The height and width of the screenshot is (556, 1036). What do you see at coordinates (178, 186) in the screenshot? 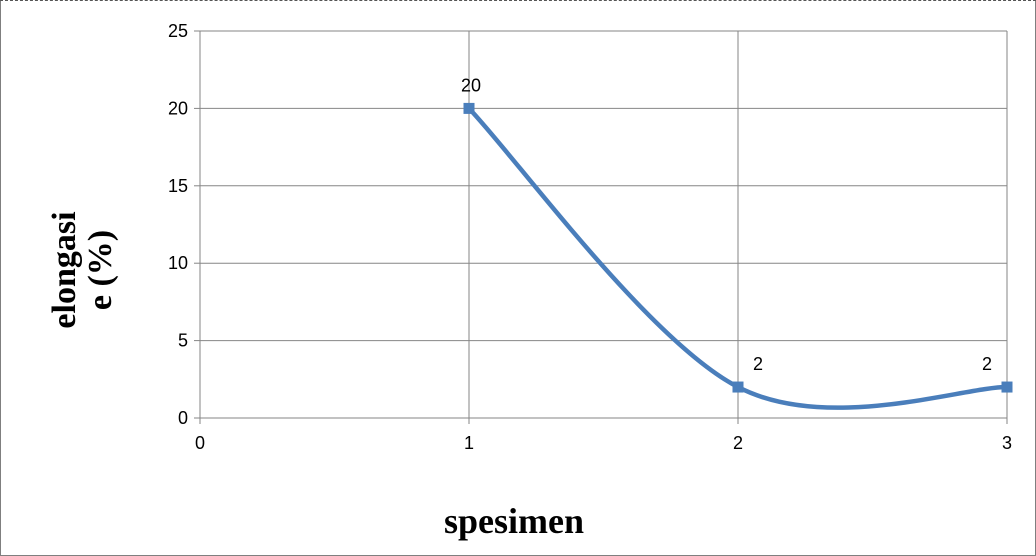
I see `y-tick-label: 15` at bounding box center [178, 186].